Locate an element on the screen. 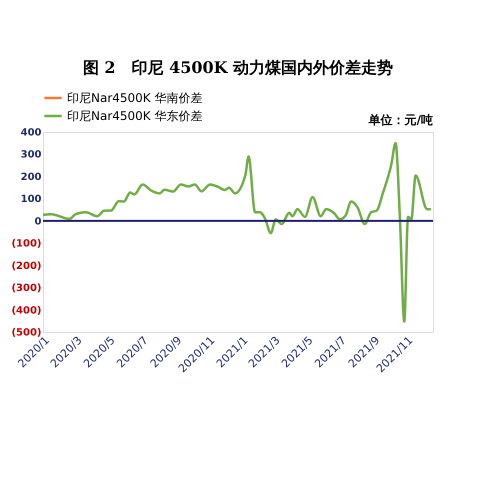 Image resolution: width=480 pixels, height=480 pixels. y-tick-label: 0 is located at coordinates (38, 222).